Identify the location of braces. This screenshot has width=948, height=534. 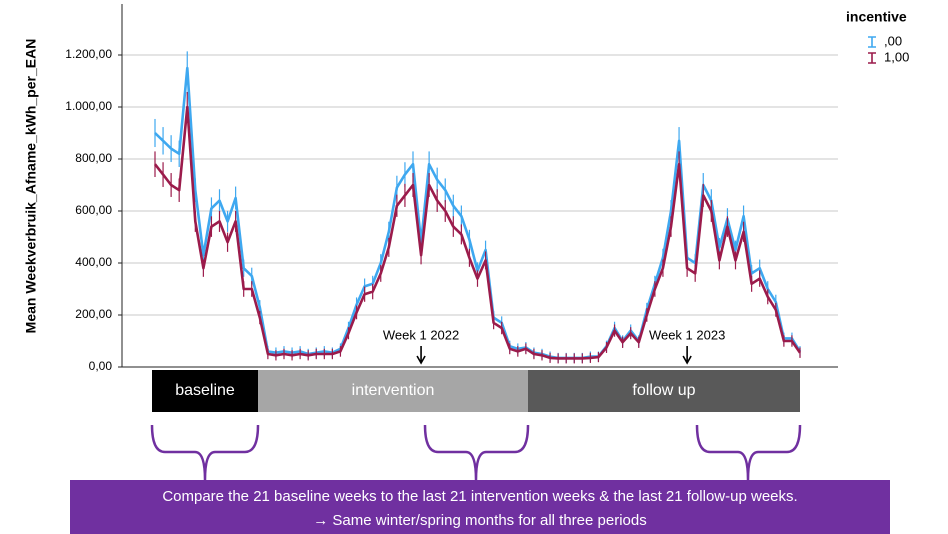
(476, 452).